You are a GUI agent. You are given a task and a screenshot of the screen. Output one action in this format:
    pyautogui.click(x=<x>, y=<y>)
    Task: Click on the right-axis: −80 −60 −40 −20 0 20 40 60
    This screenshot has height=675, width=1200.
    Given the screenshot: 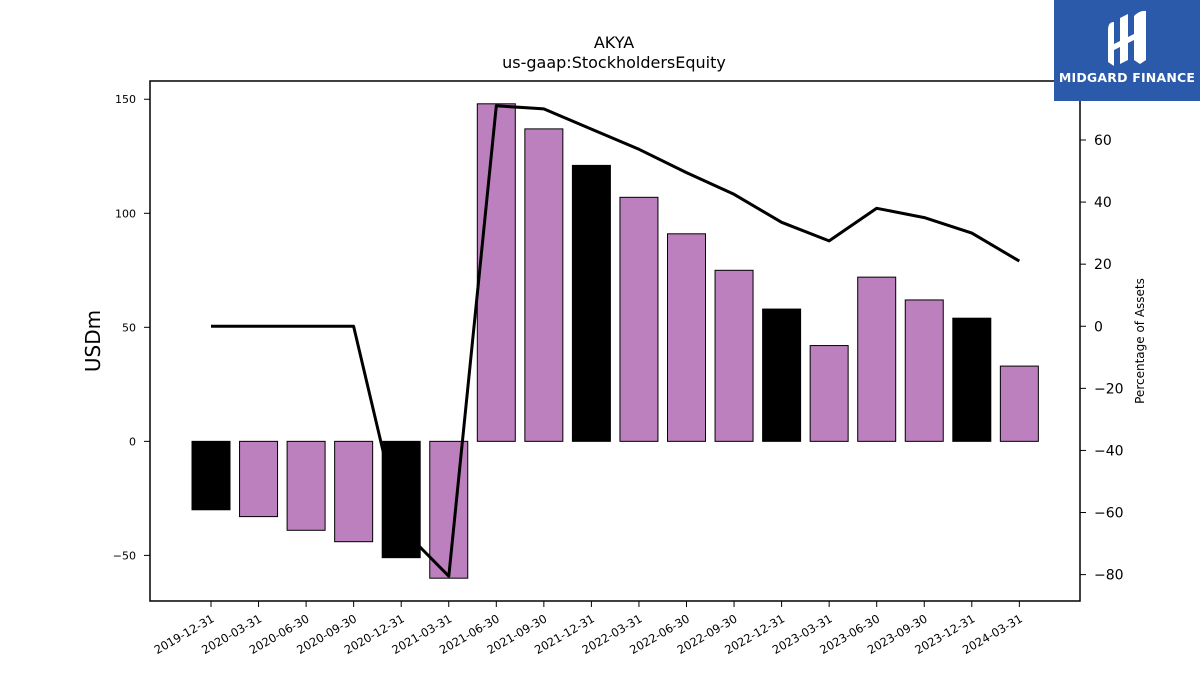 What is the action you would take?
    pyautogui.click(x=1102, y=358)
    